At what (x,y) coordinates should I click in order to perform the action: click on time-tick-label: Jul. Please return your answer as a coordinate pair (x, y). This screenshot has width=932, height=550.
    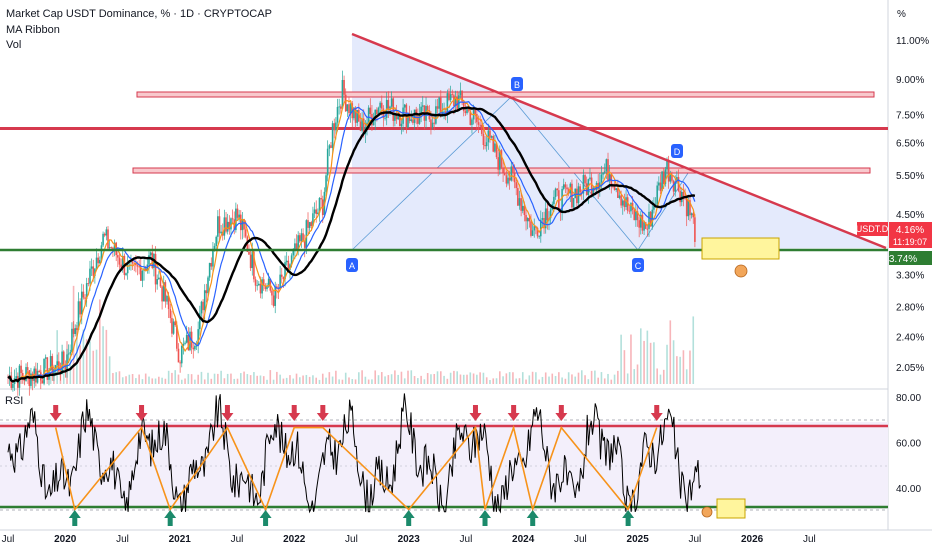
    Looking at the image, I should click on (8, 539).